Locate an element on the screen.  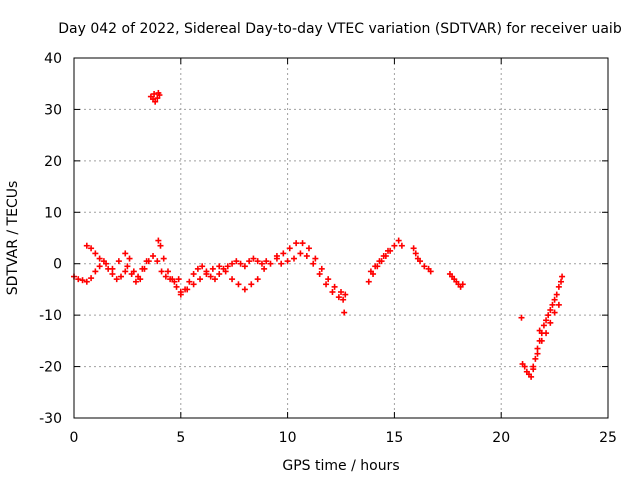
y-axis-label: SDTVAR / TECUs is located at coordinates (13, 238).